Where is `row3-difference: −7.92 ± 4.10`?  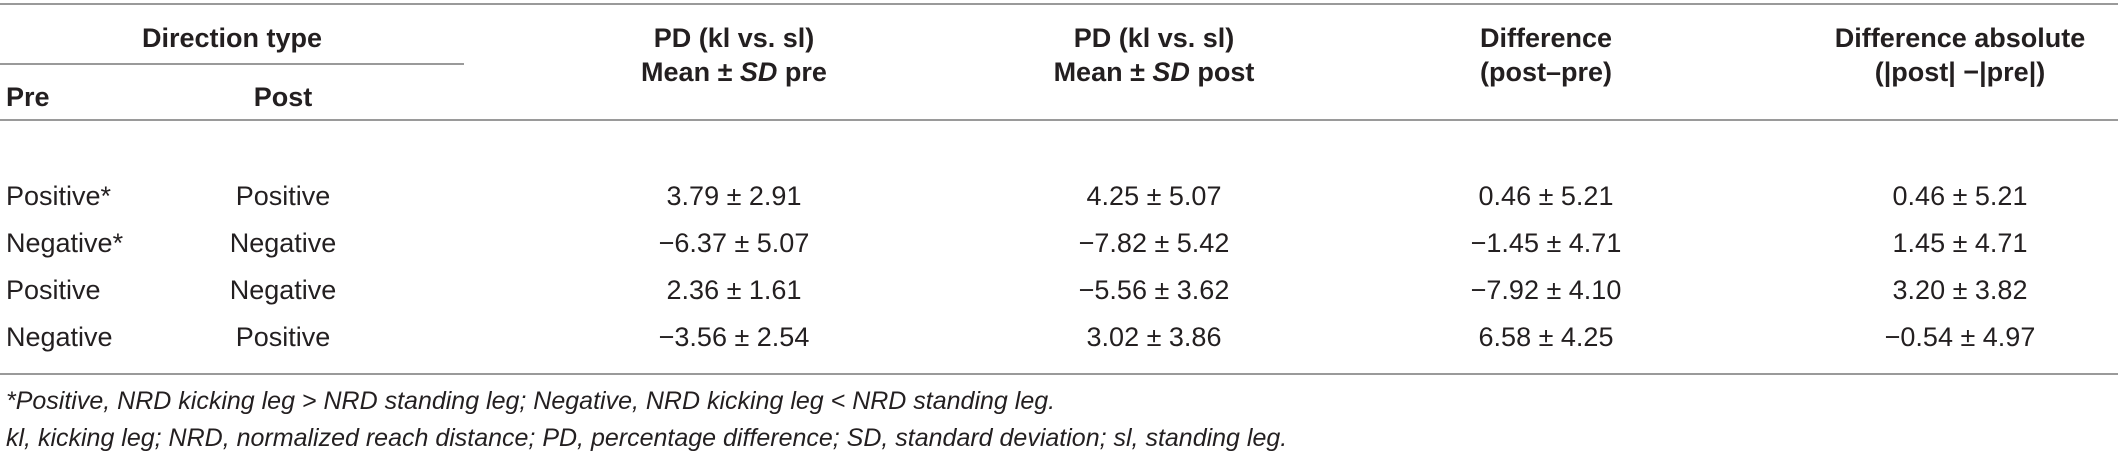
row3-difference: −7.92 ± 4.10 is located at coordinates (1546, 290).